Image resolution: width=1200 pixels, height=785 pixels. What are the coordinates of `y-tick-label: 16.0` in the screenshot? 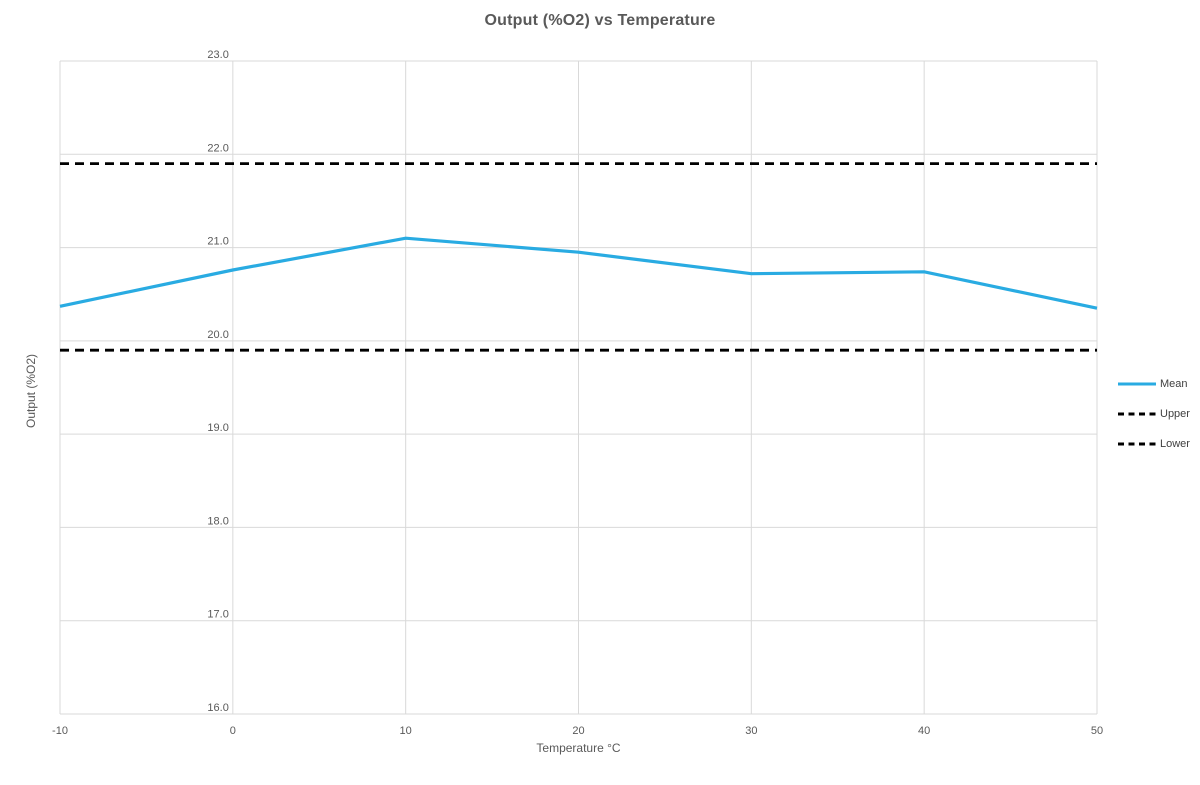 It's located at (217, 708).